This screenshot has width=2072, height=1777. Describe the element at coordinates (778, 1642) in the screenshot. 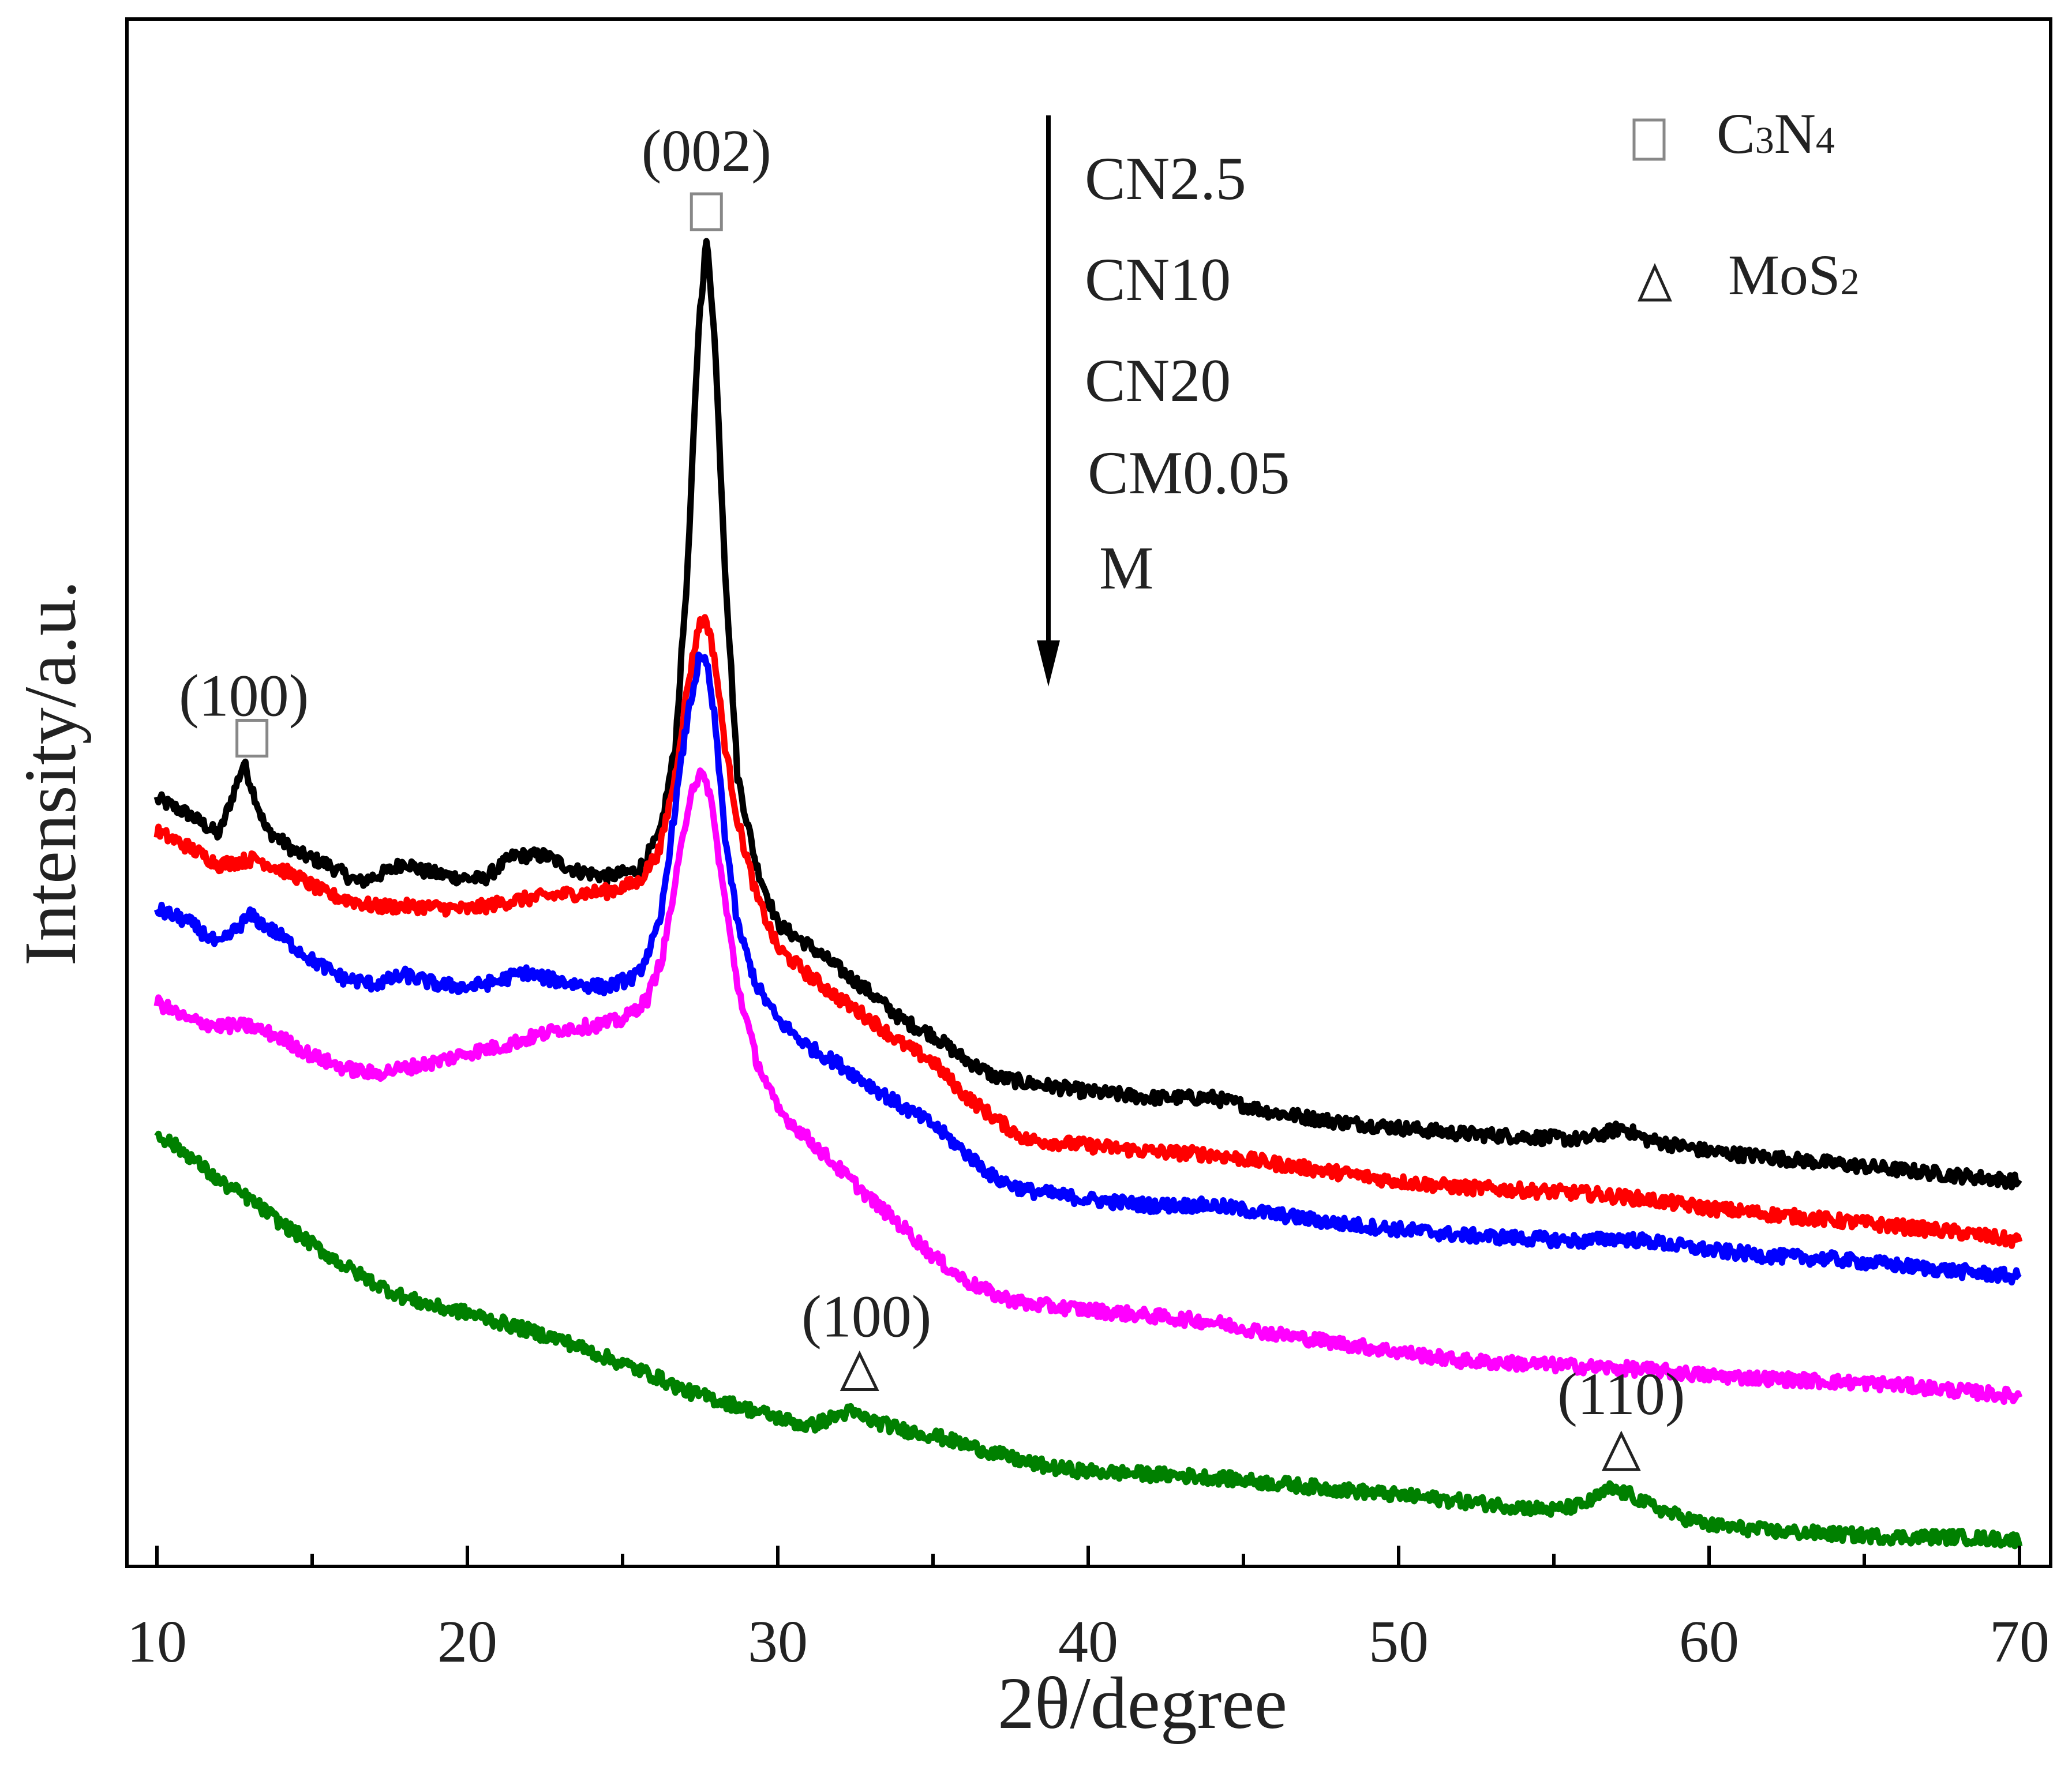

I see `x-tick-label: 30` at that location.